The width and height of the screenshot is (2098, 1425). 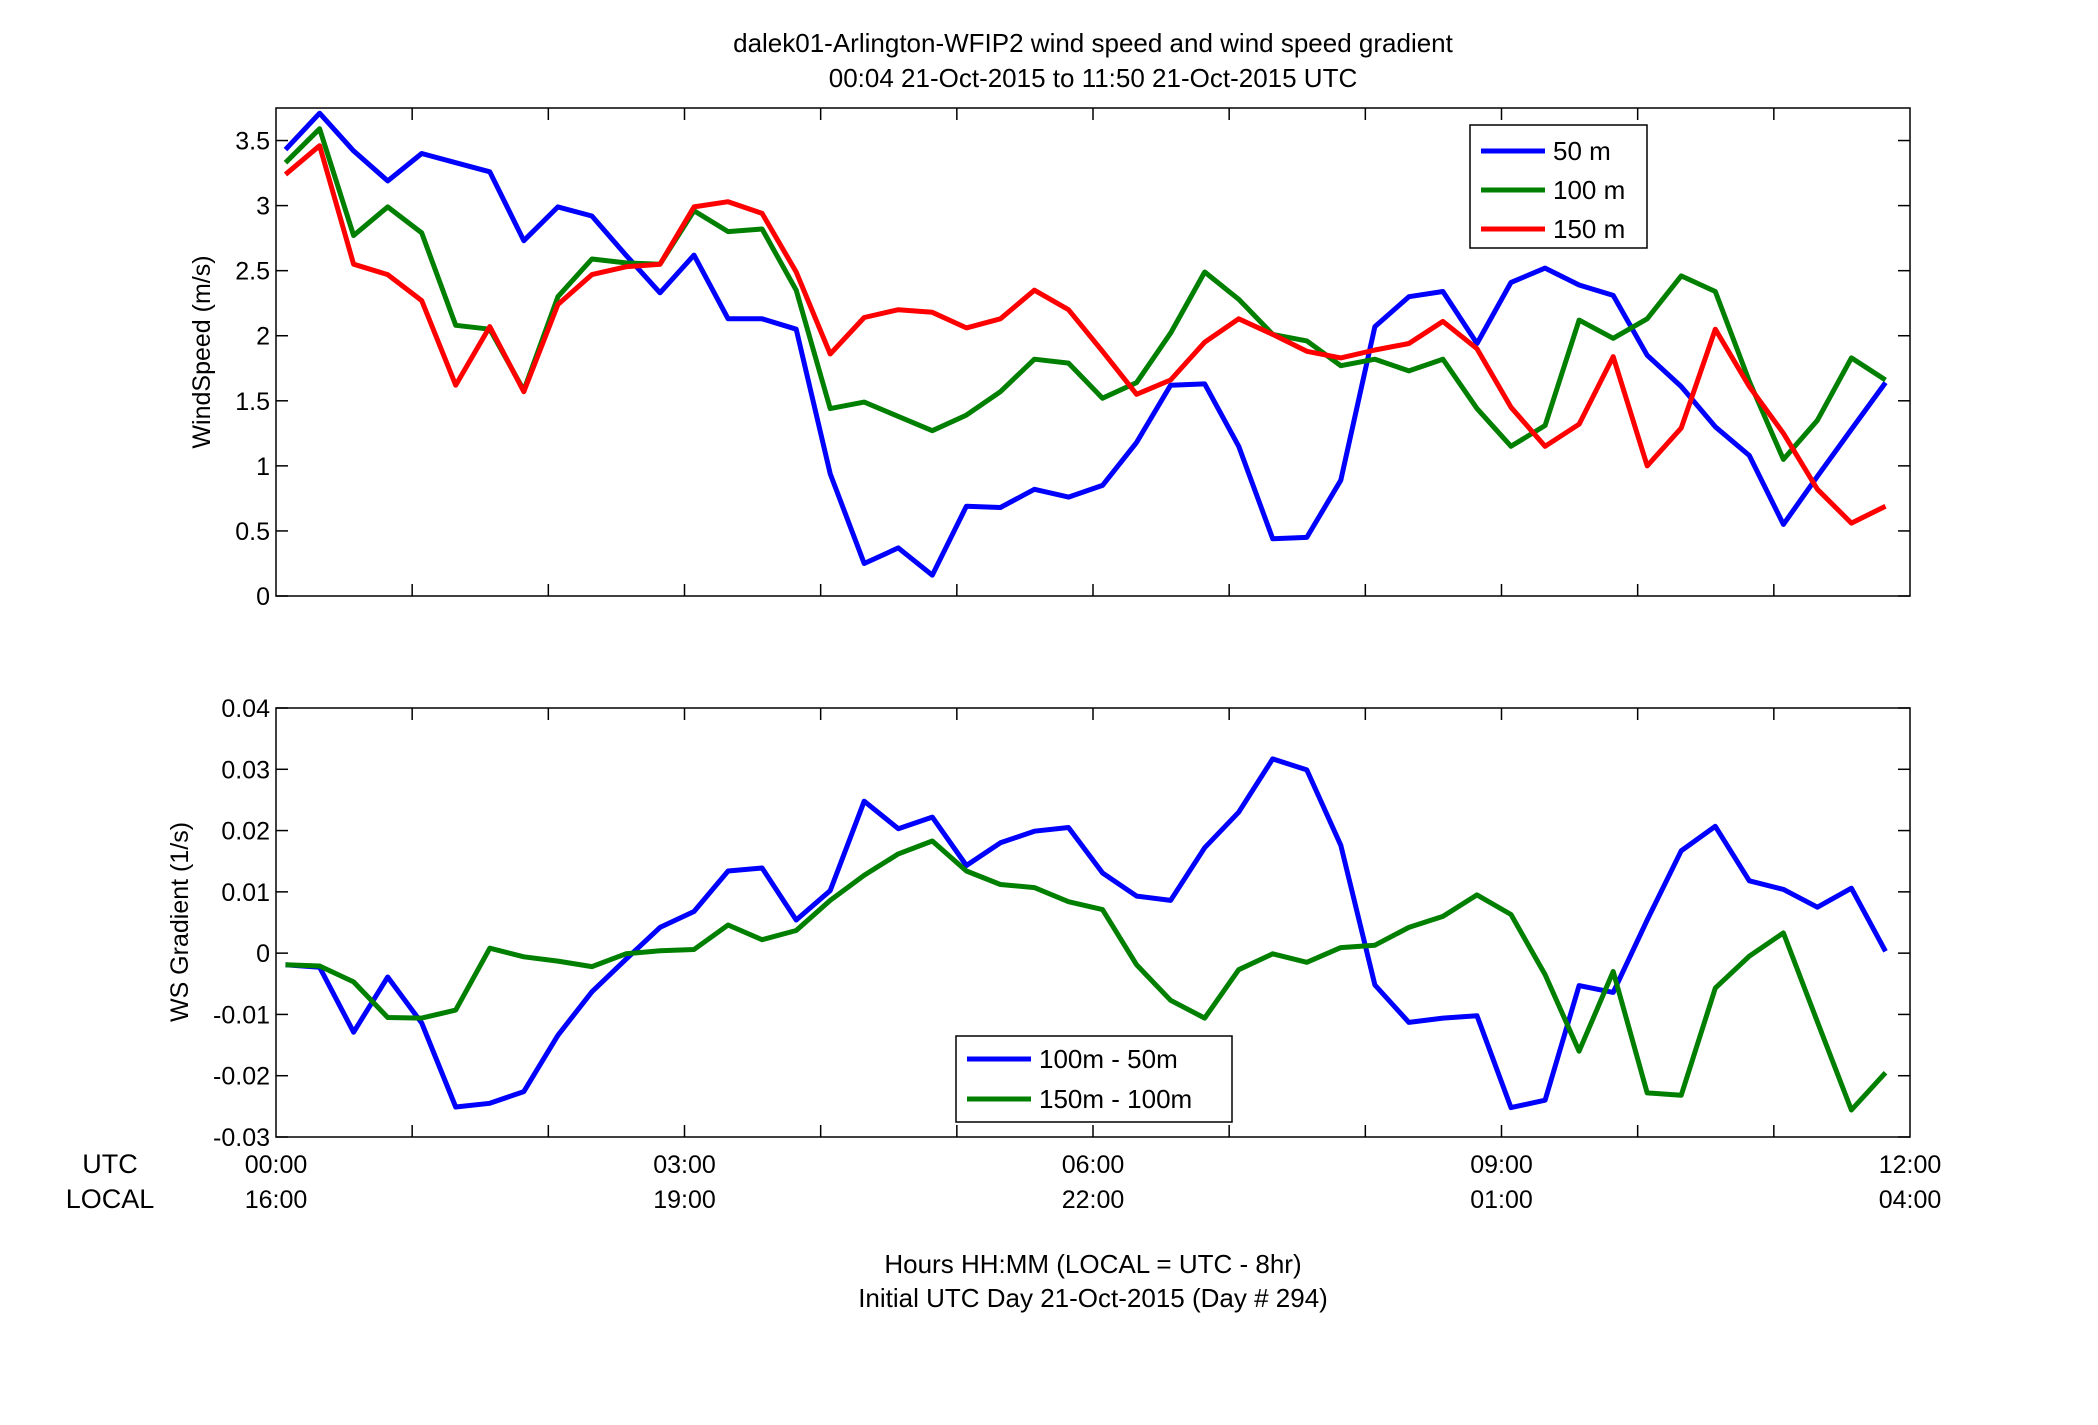 What do you see at coordinates (1589, 229) in the screenshot?
I see `legend-label-150m: 150 m` at bounding box center [1589, 229].